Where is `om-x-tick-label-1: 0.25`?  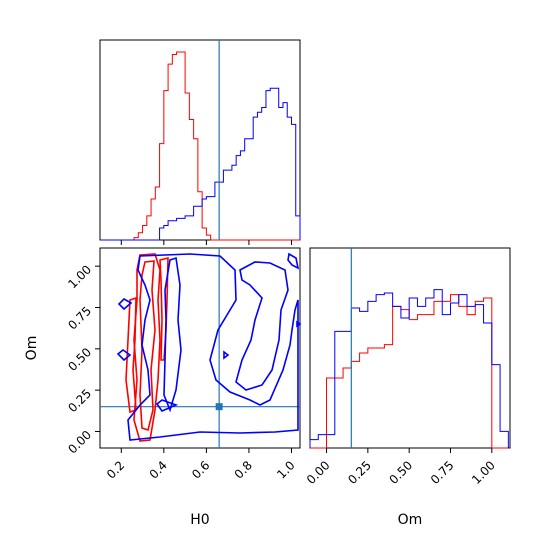 om-x-tick-label-1: 0.25 is located at coordinates (359, 472).